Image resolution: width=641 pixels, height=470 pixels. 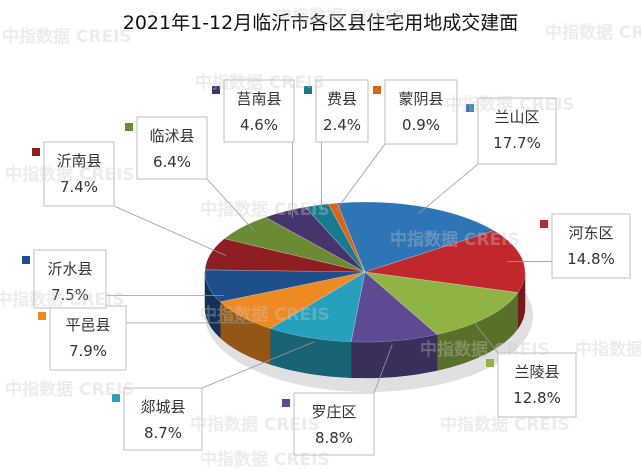 I want to click on slice-label-name: 河东区, so click(x=590, y=233).